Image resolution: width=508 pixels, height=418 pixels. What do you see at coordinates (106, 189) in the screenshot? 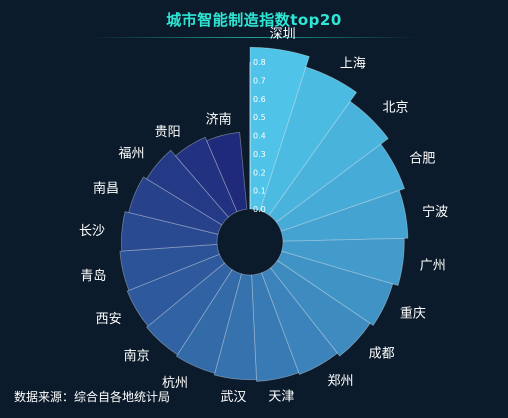
I see `category-label-17: 南昌` at bounding box center [106, 189].